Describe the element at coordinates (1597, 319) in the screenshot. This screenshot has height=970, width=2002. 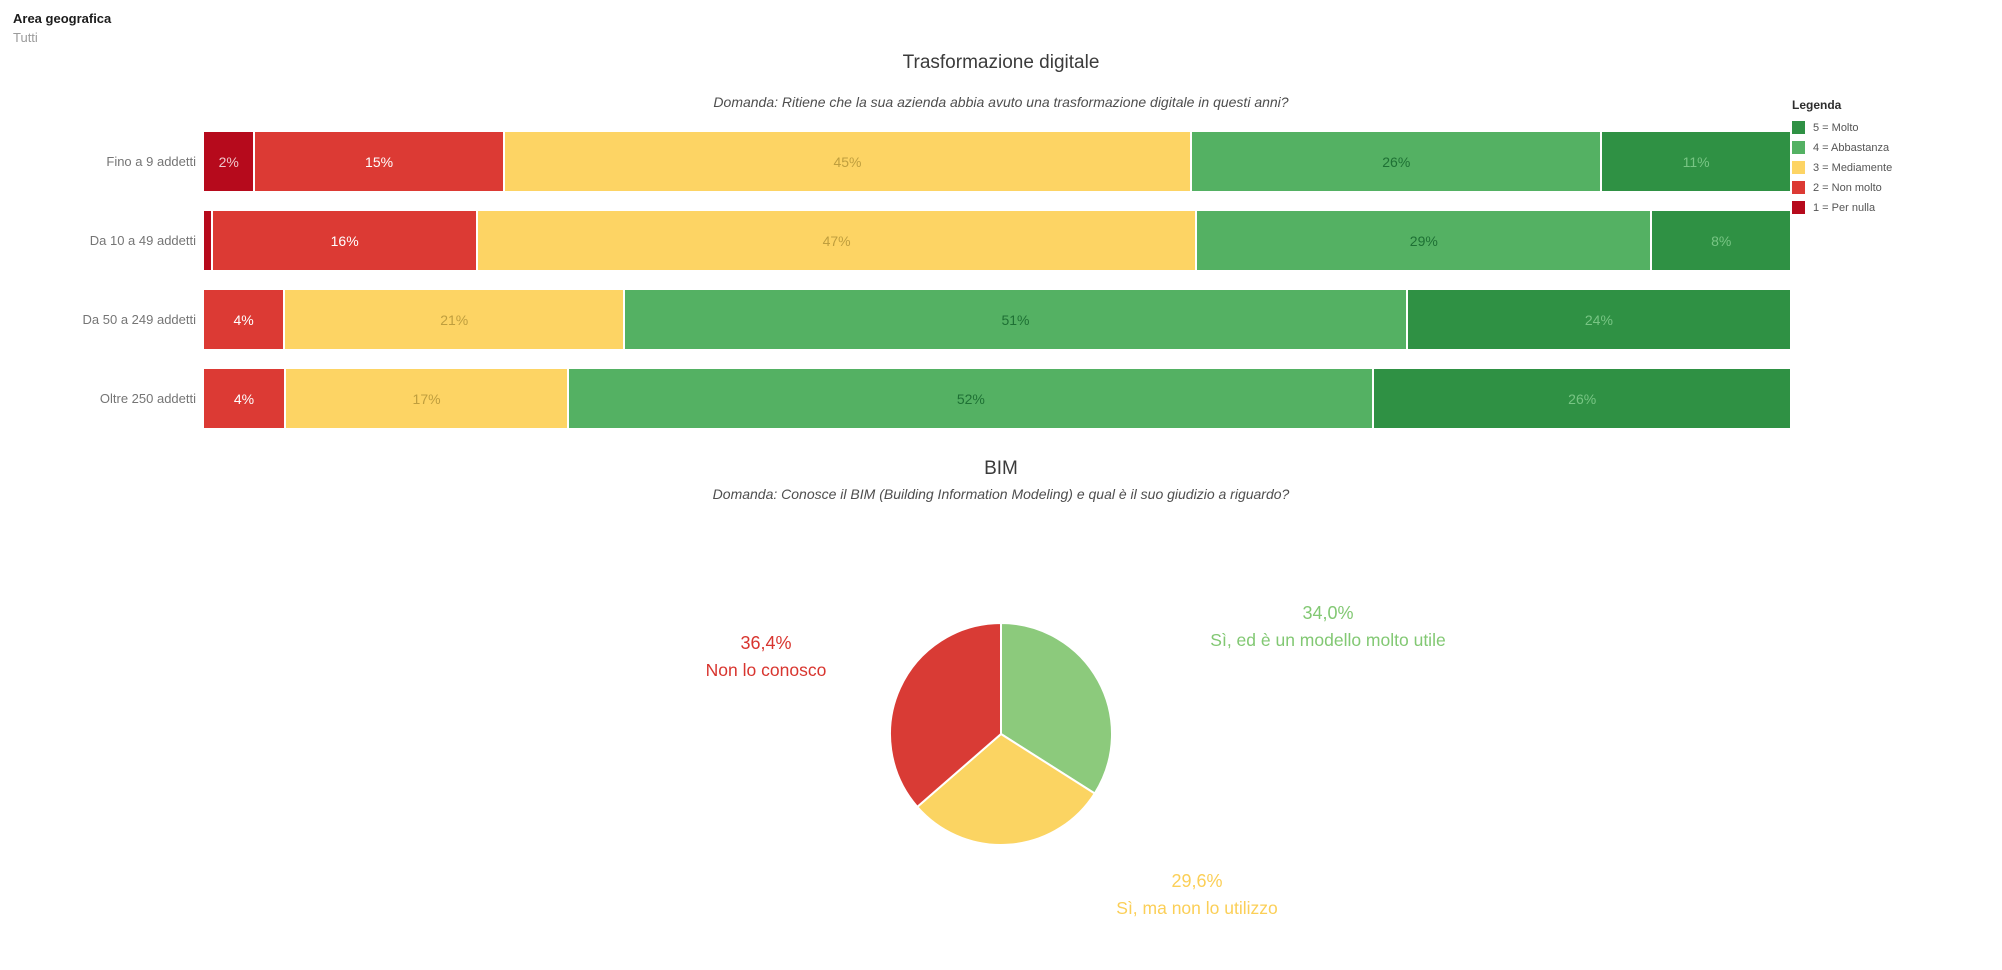
I see `bar-segment: 24%` at that location.